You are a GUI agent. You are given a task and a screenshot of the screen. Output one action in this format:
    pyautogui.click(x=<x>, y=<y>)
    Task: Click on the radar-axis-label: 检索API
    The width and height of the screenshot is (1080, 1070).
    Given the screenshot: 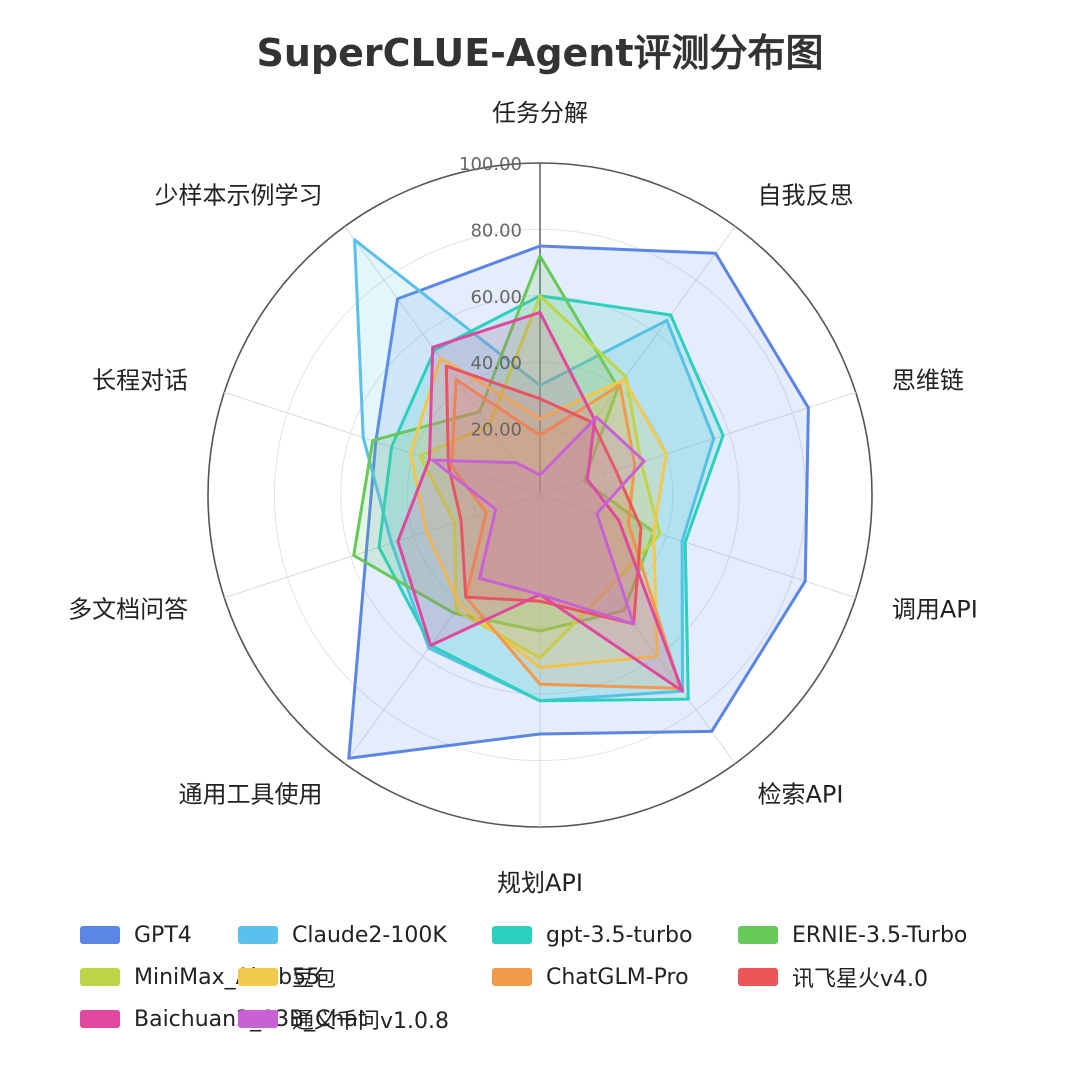 What is the action you would take?
    pyautogui.click(x=801, y=794)
    